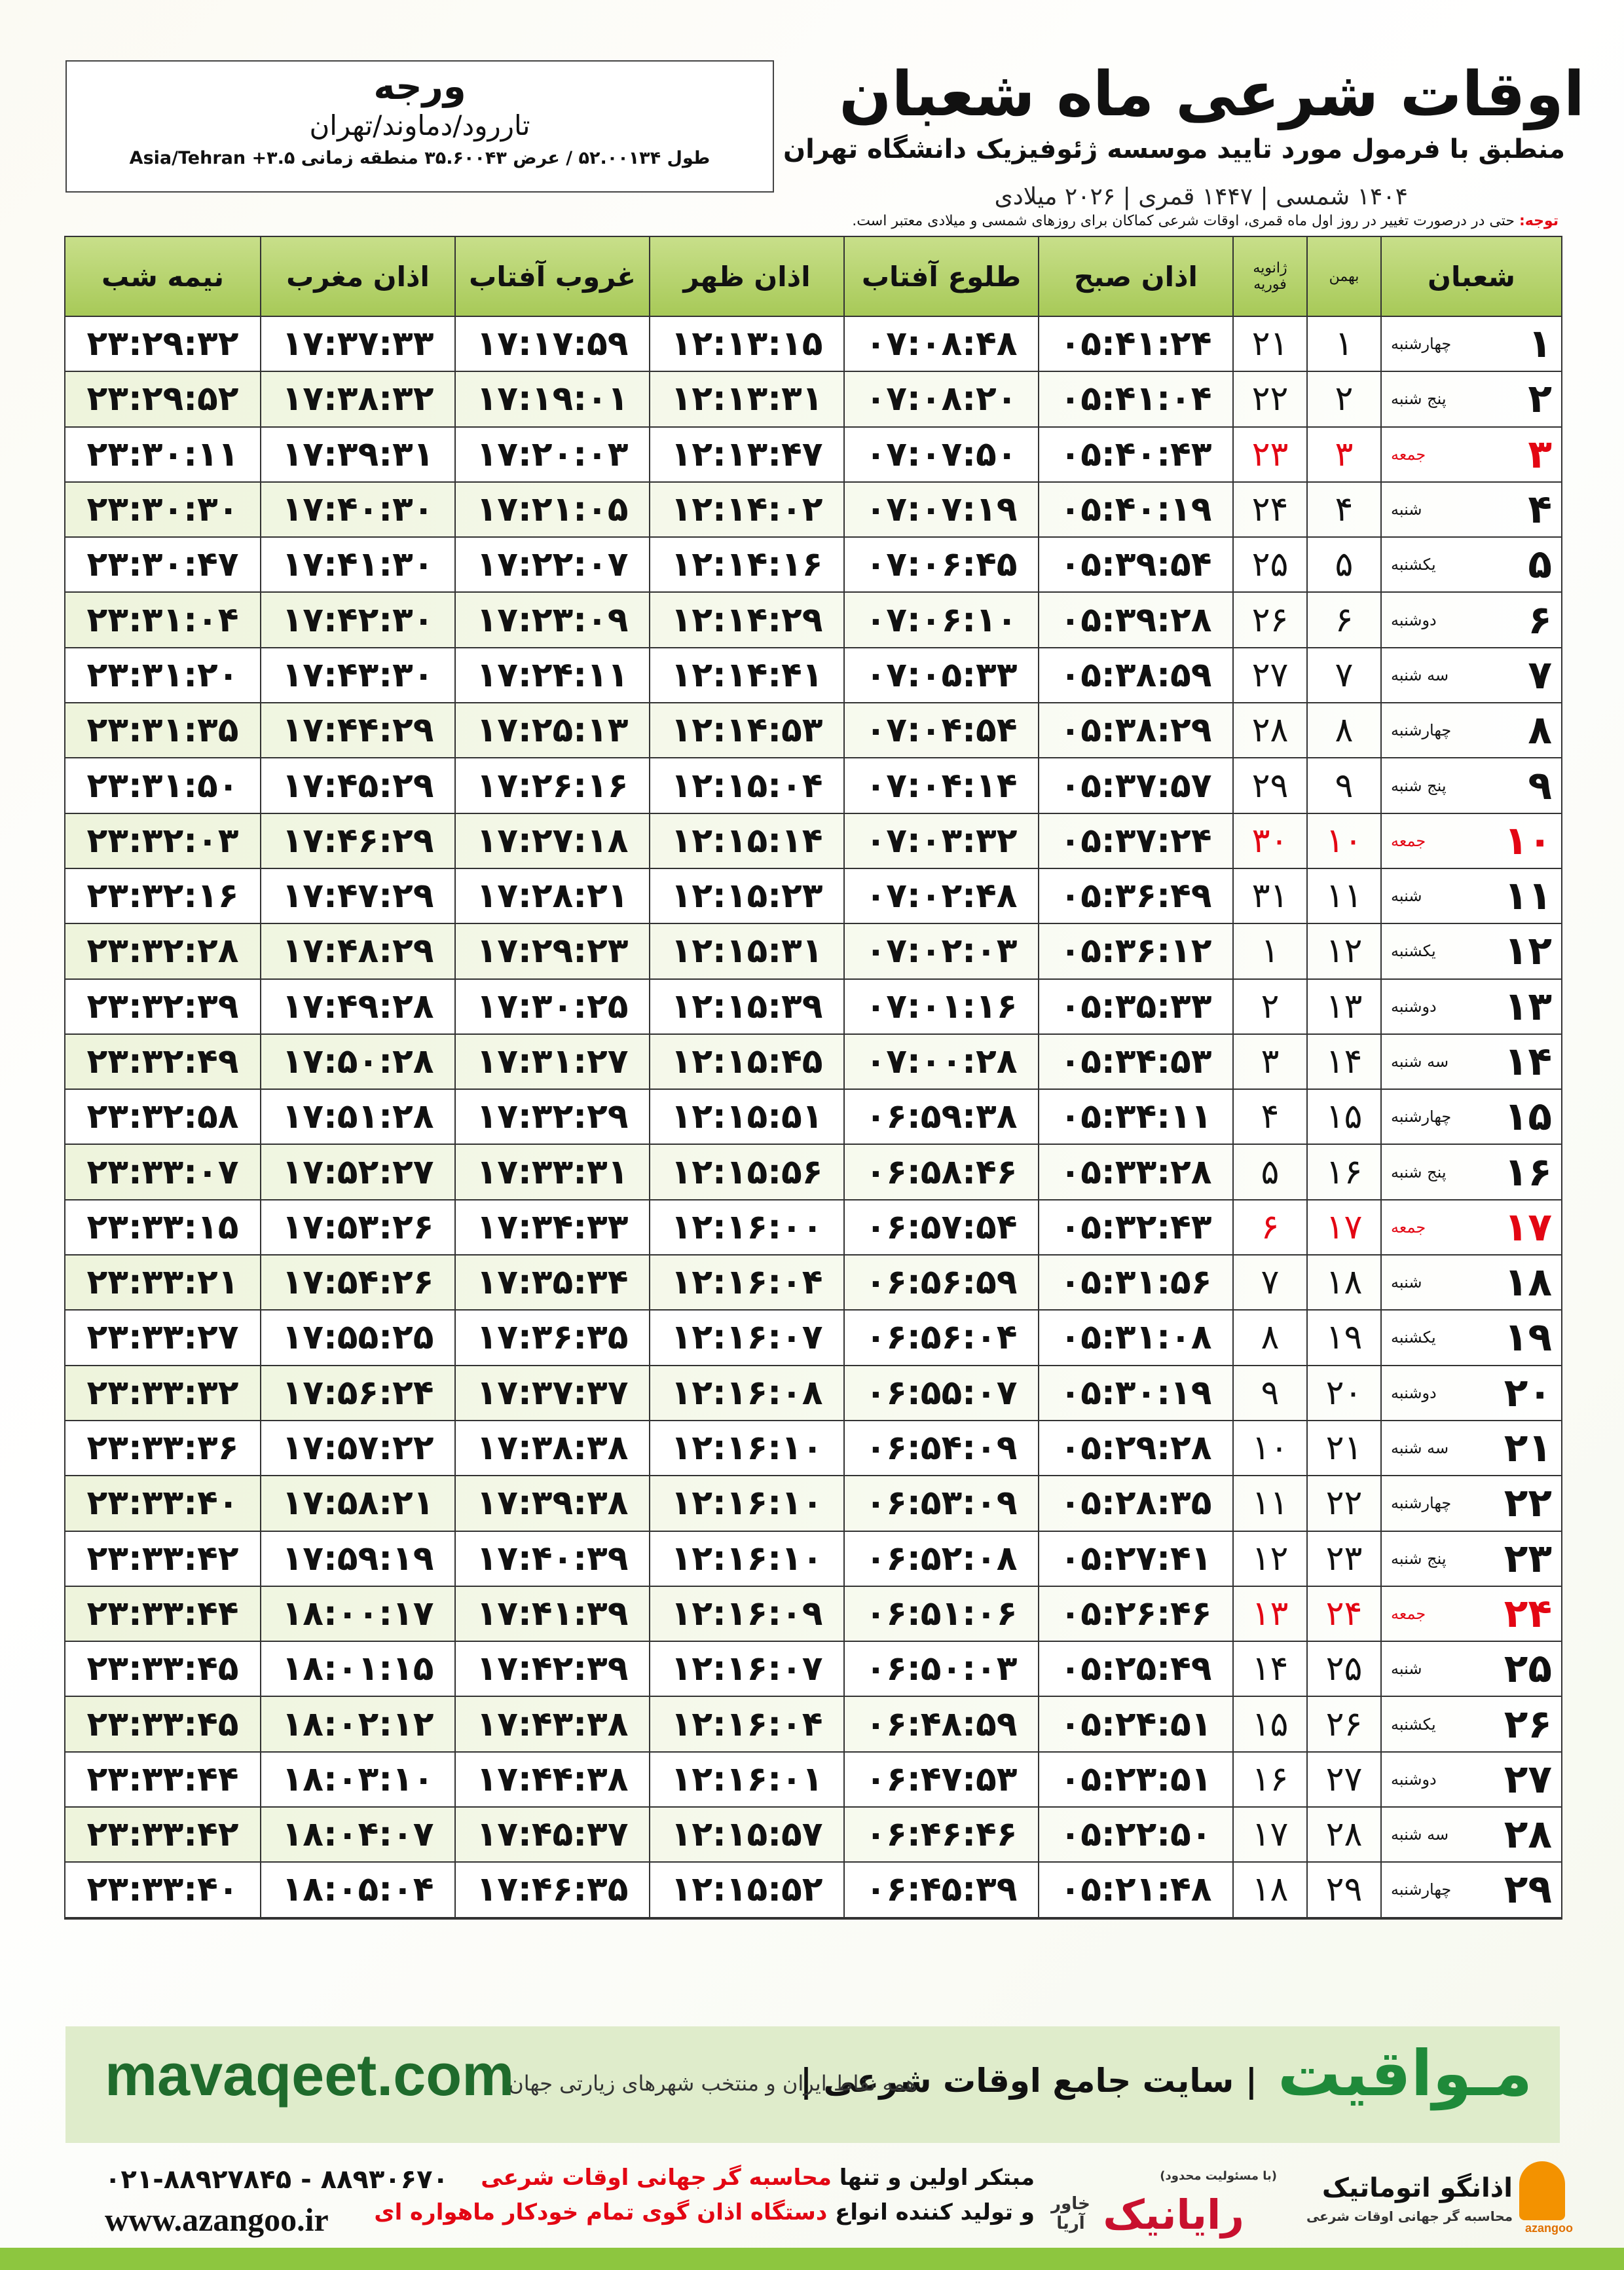 The width and height of the screenshot is (1624, 2270). What do you see at coordinates (551, 345) in the screenshot?
I see `time: ۱۷:۱۷:۵۹` at bounding box center [551, 345].